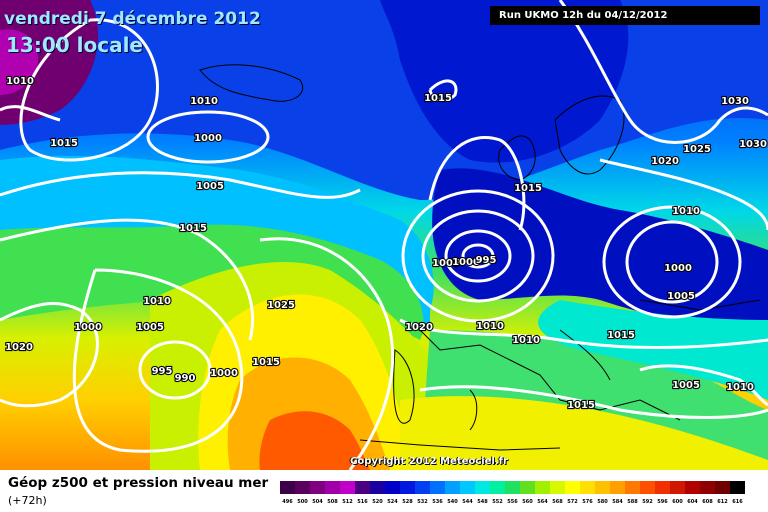  Describe the element at coordinates (281, 305) in the screenshot. I see `isobar-label: 1025` at that location.